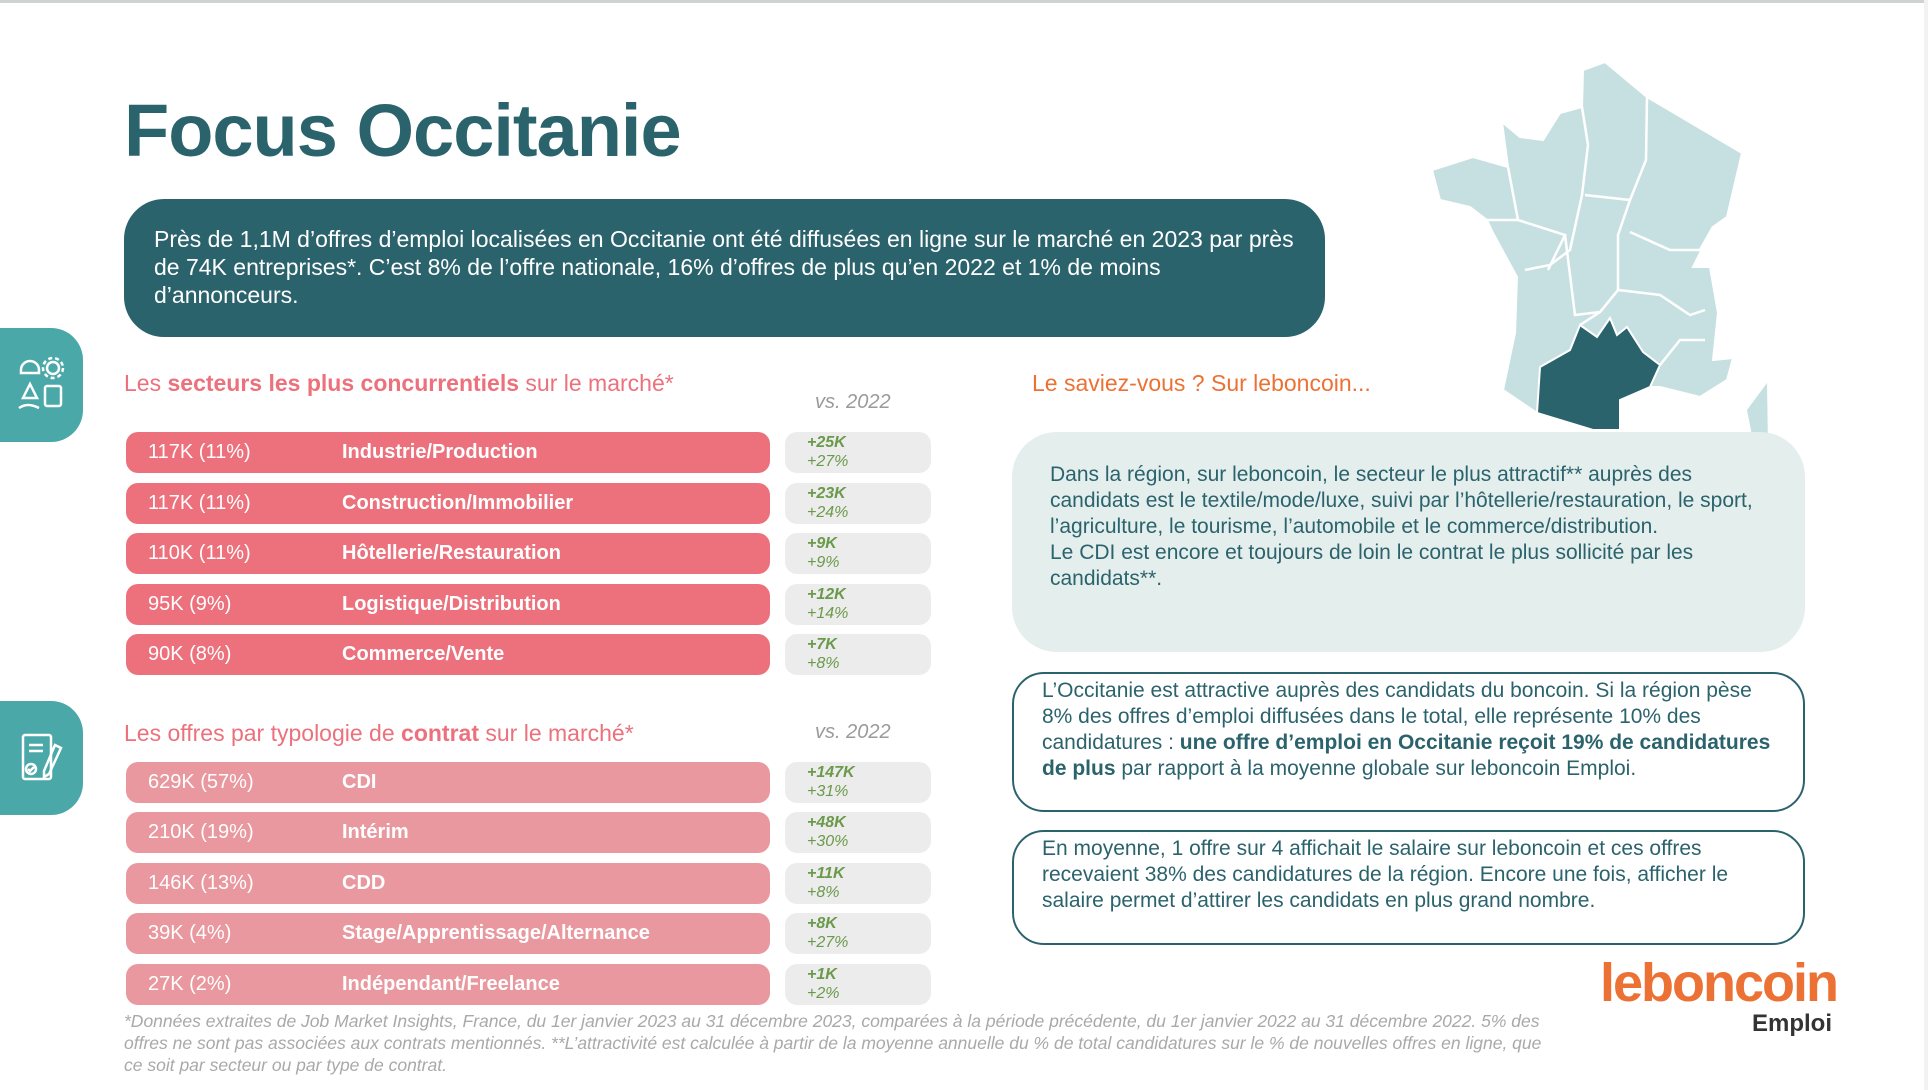  What do you see at coordinates (423, 654) in the screenshot?
I see `row-label: Commerce/Vente` at bounding box center [423, 654].